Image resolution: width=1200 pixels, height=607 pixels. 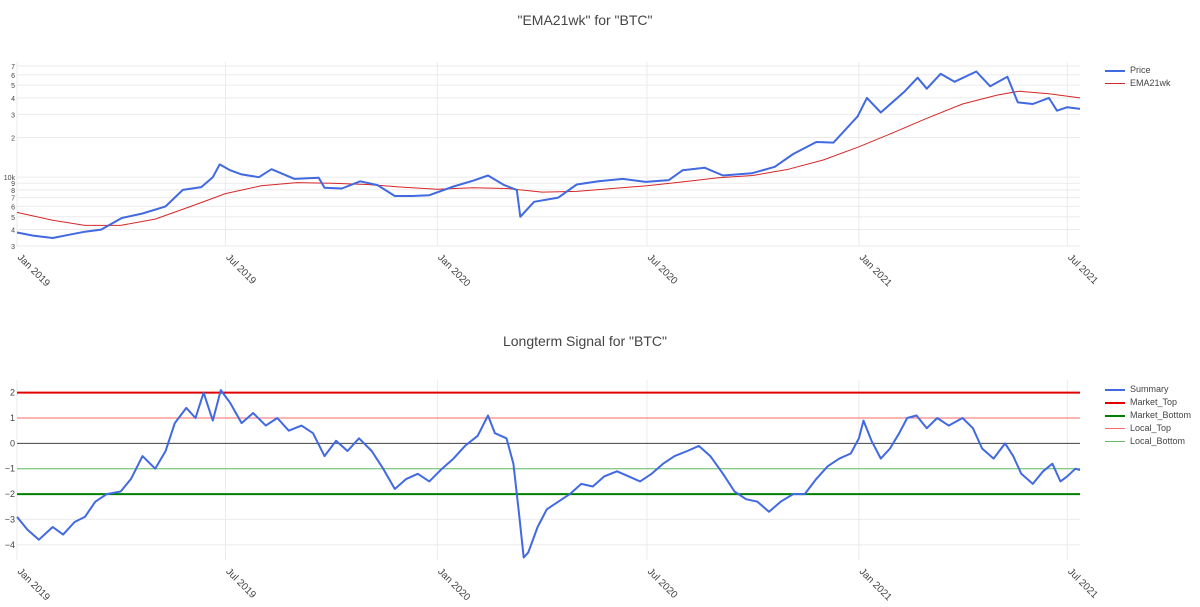 I want to click on legend-item-market-top: Market_Top, so click(x=1148, y=402).